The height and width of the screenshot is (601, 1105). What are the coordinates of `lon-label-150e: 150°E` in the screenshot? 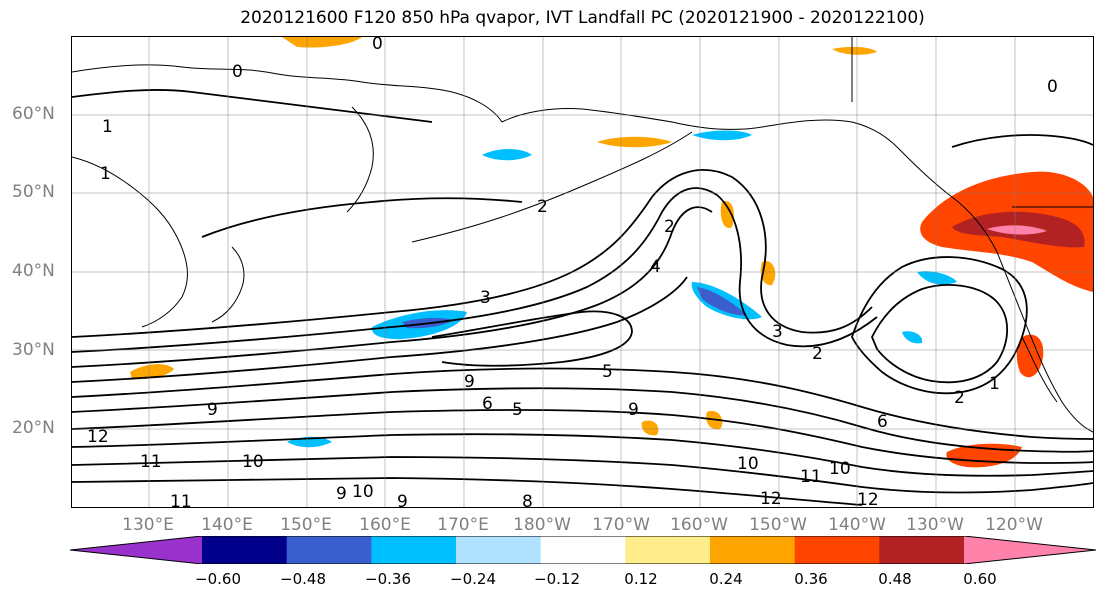 It's located at (306, 525).